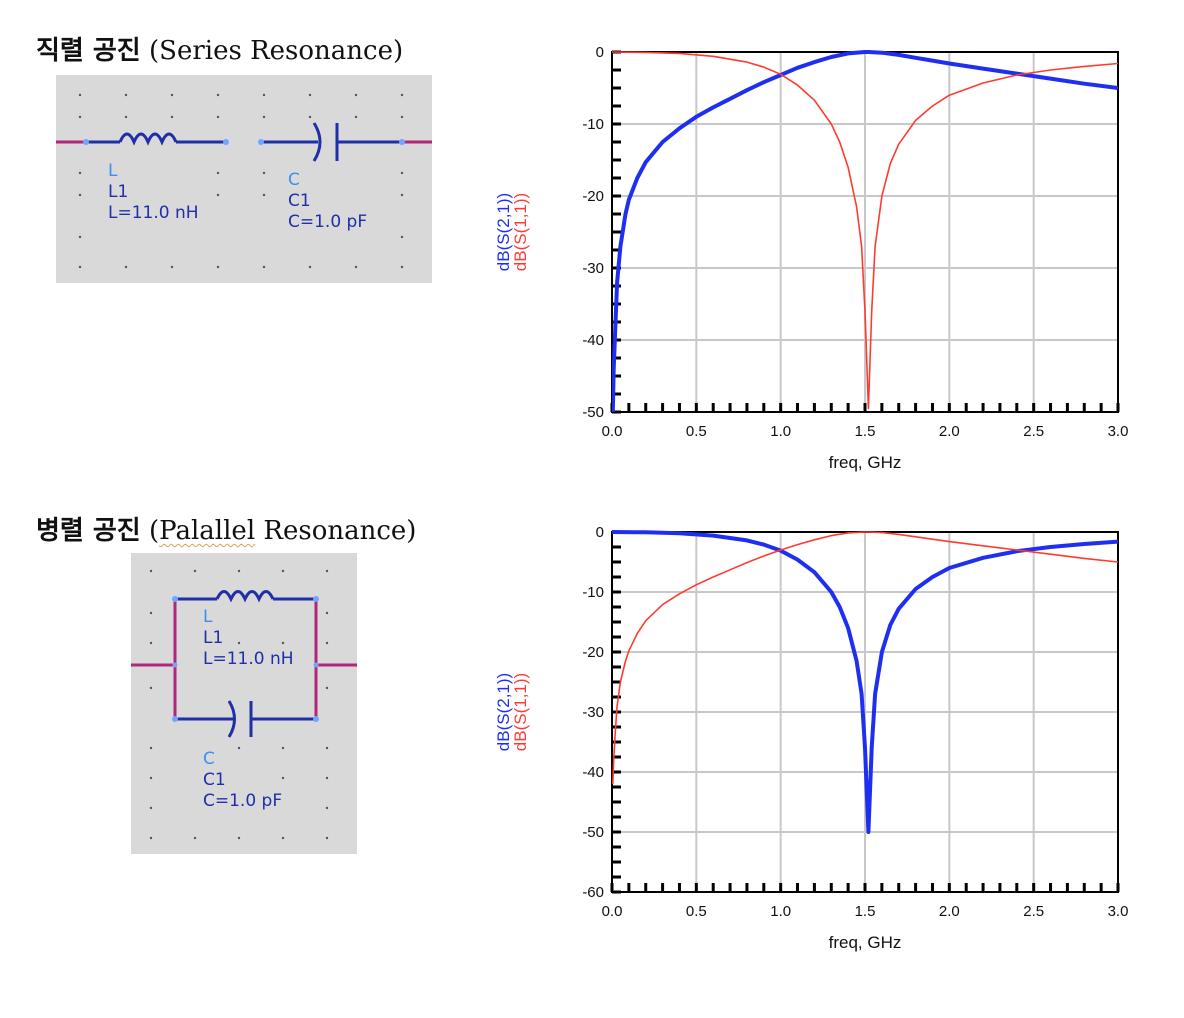 The image size is (1184, 1018). Describe the element at coordinates (328, 201) in the screenshot. I see `series-capacitor-label: C C1 C=1.0 pF` at that location.